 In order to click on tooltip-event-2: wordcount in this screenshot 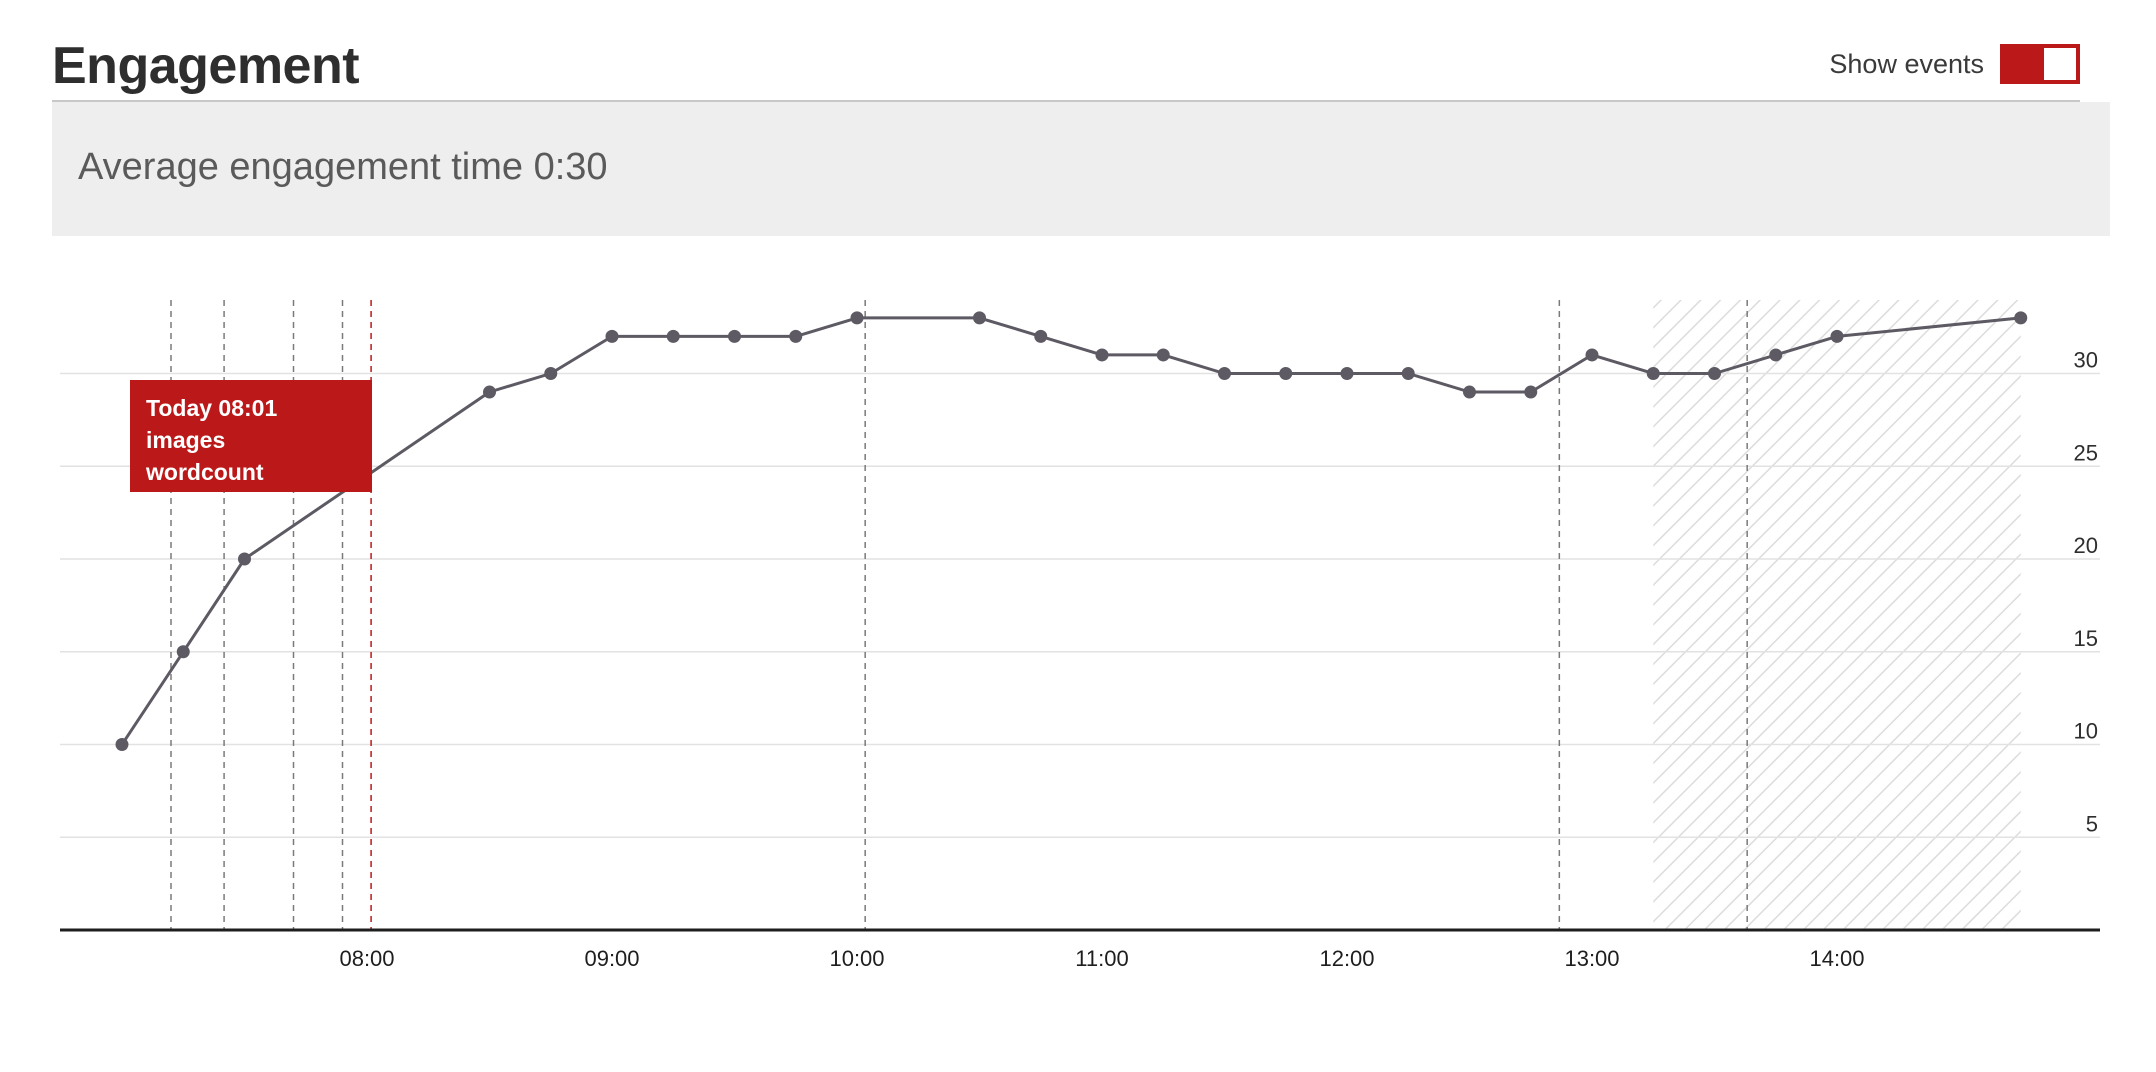, I will do `click(205, 472)`.